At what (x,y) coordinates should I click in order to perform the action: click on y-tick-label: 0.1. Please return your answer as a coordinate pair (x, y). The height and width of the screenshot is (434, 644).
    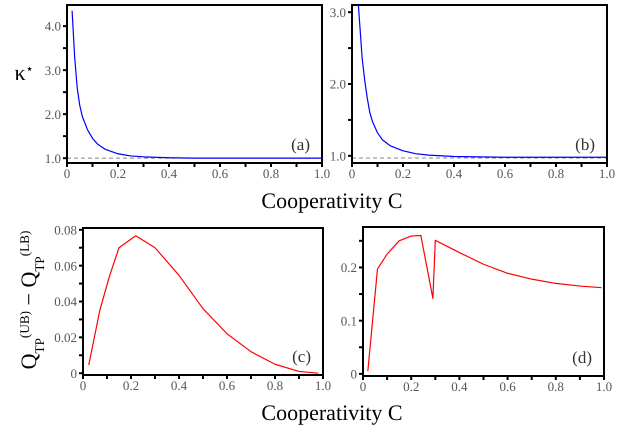
    Looking at the image, I should click on (348, 320).